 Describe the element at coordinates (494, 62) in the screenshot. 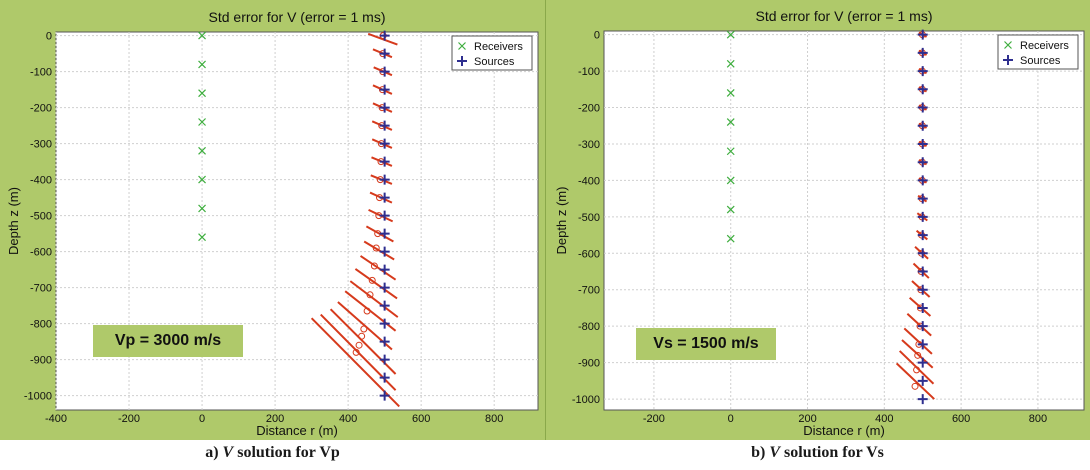

I see `legend-sources-label-a: Sources` at that location.